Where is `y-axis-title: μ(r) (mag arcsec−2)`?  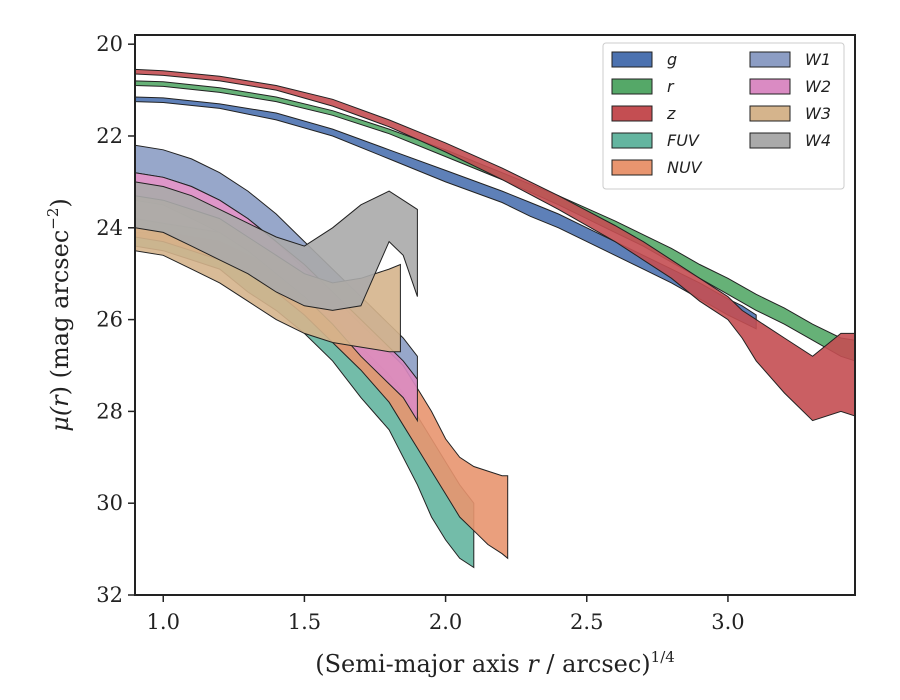
y-axis-title: μ(r) (mag arcsec−2) is located at coordinates (59, 315).